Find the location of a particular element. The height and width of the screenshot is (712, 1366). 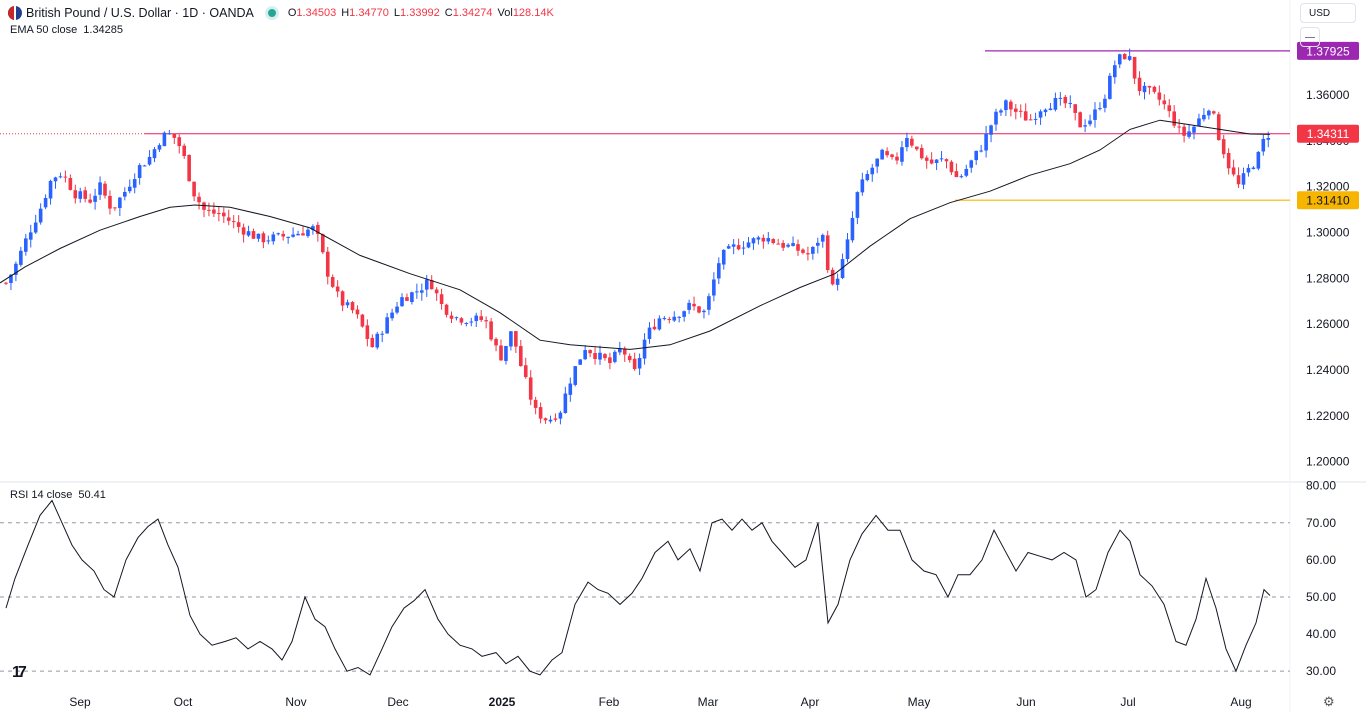

time-tick-label: Aug is located at coordinates (1240, 702).